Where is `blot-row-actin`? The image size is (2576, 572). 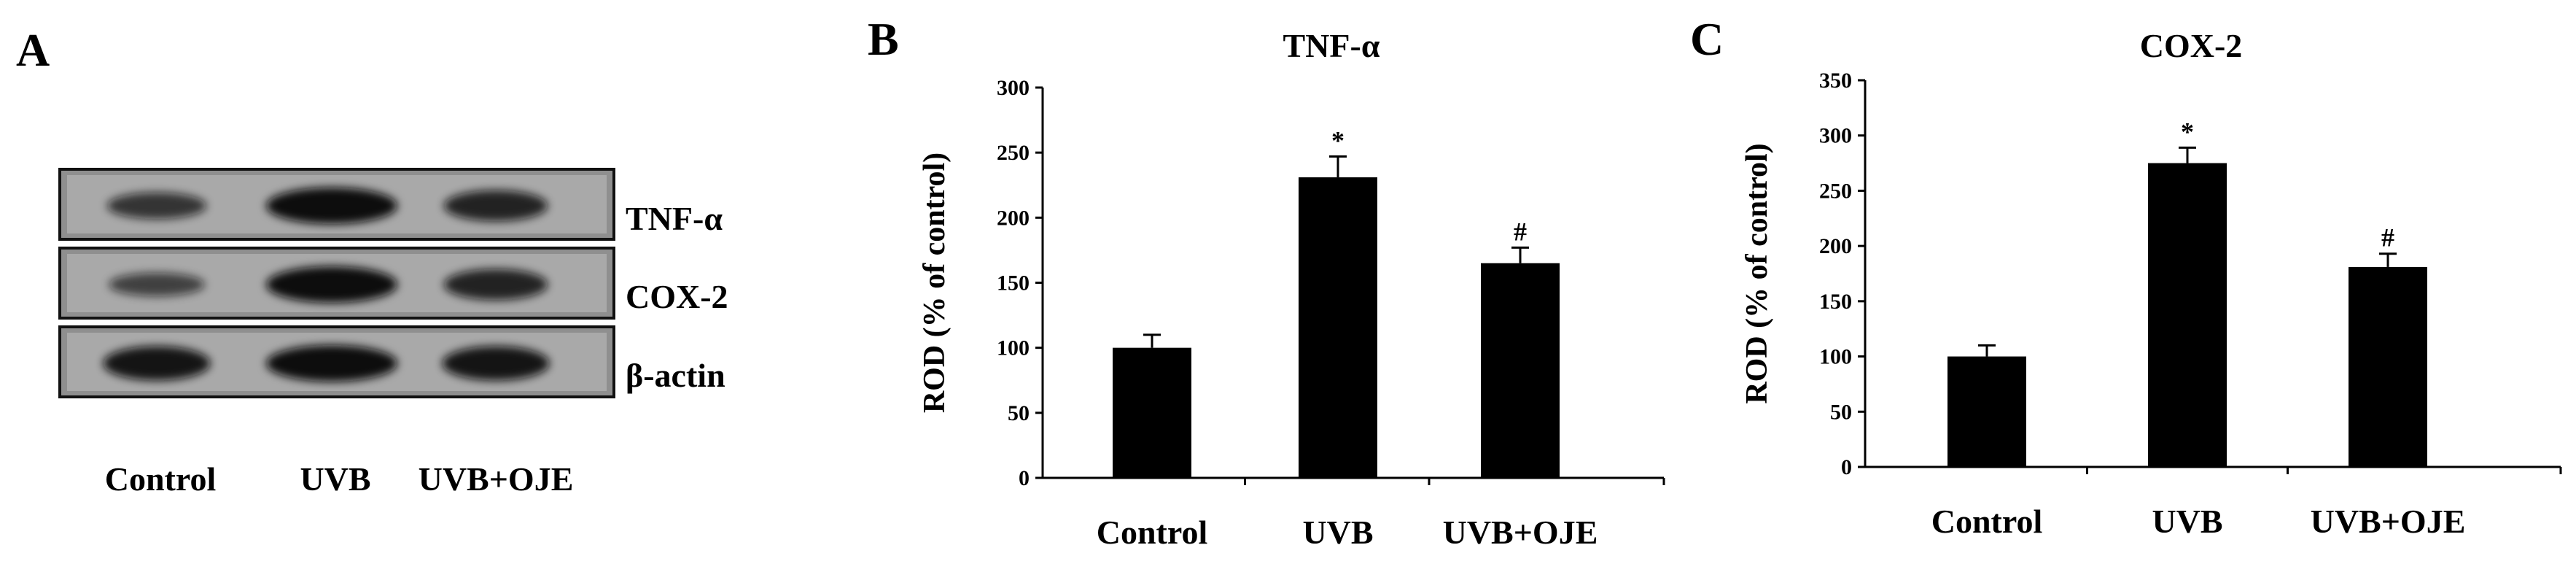 blot-row-actin is located at coordinates (336, 361).